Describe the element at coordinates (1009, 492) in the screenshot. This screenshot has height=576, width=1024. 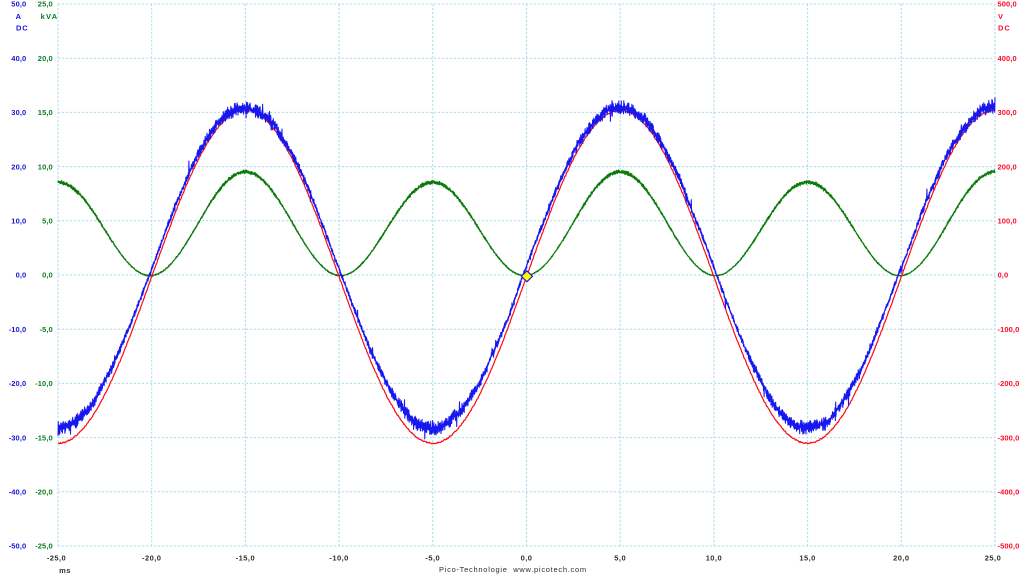
I see `svg-text: -400,0` at that location.